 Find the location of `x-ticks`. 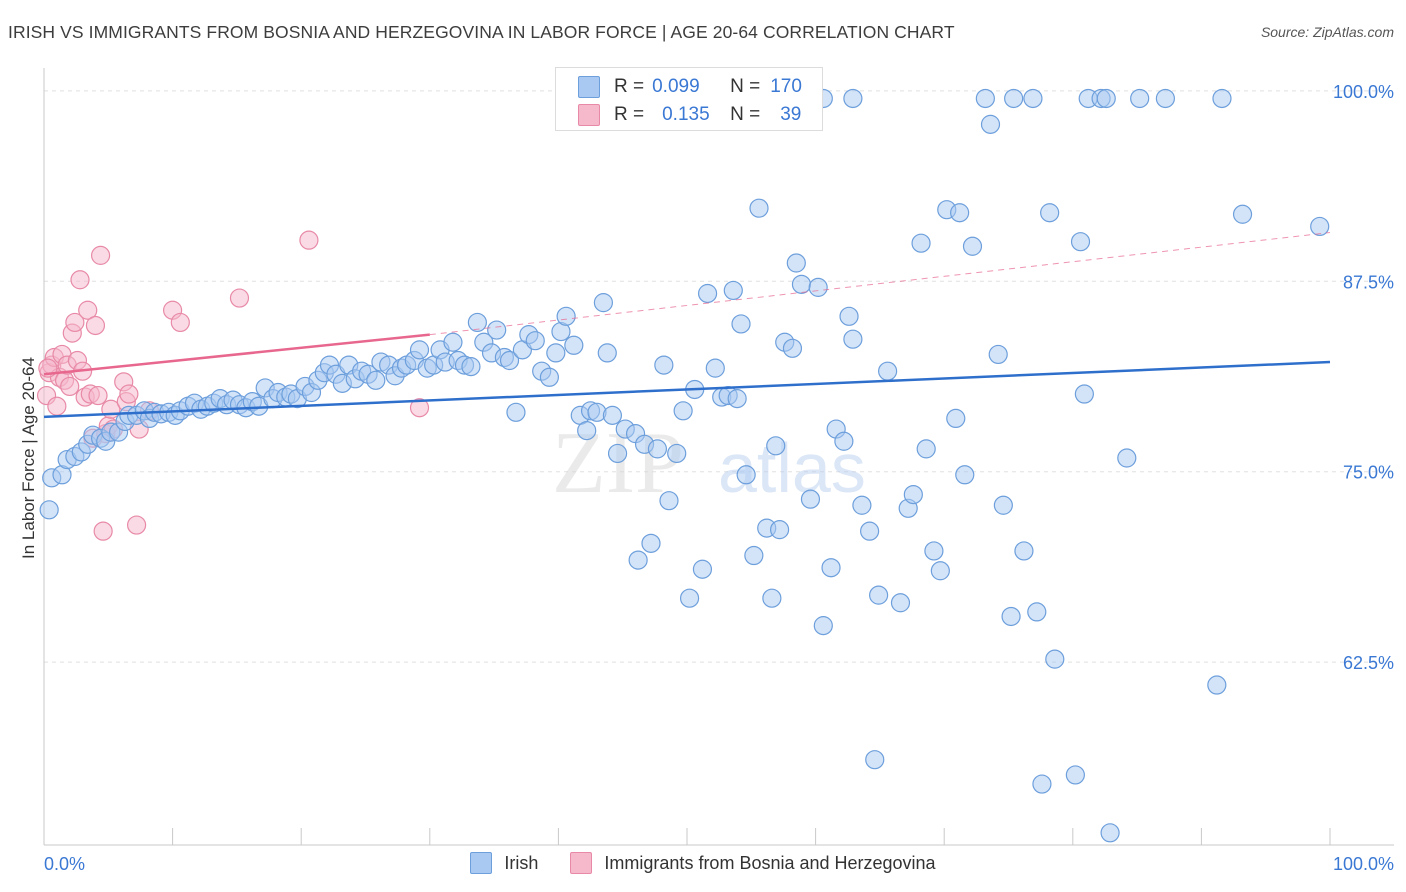

x-ticks is located at coordinates (751, 836).